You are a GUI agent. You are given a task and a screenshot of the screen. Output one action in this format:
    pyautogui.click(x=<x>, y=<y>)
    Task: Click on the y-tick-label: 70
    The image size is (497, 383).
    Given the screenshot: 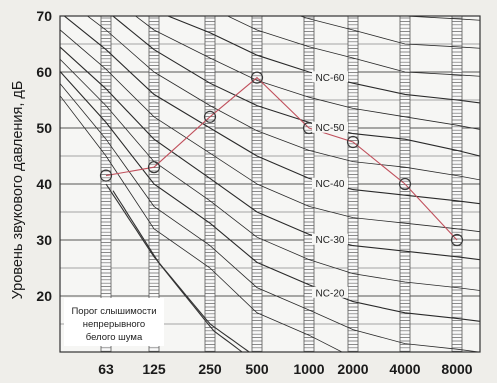 What is the action you would take?
    pyautogui.click(x=44, y=16)
    